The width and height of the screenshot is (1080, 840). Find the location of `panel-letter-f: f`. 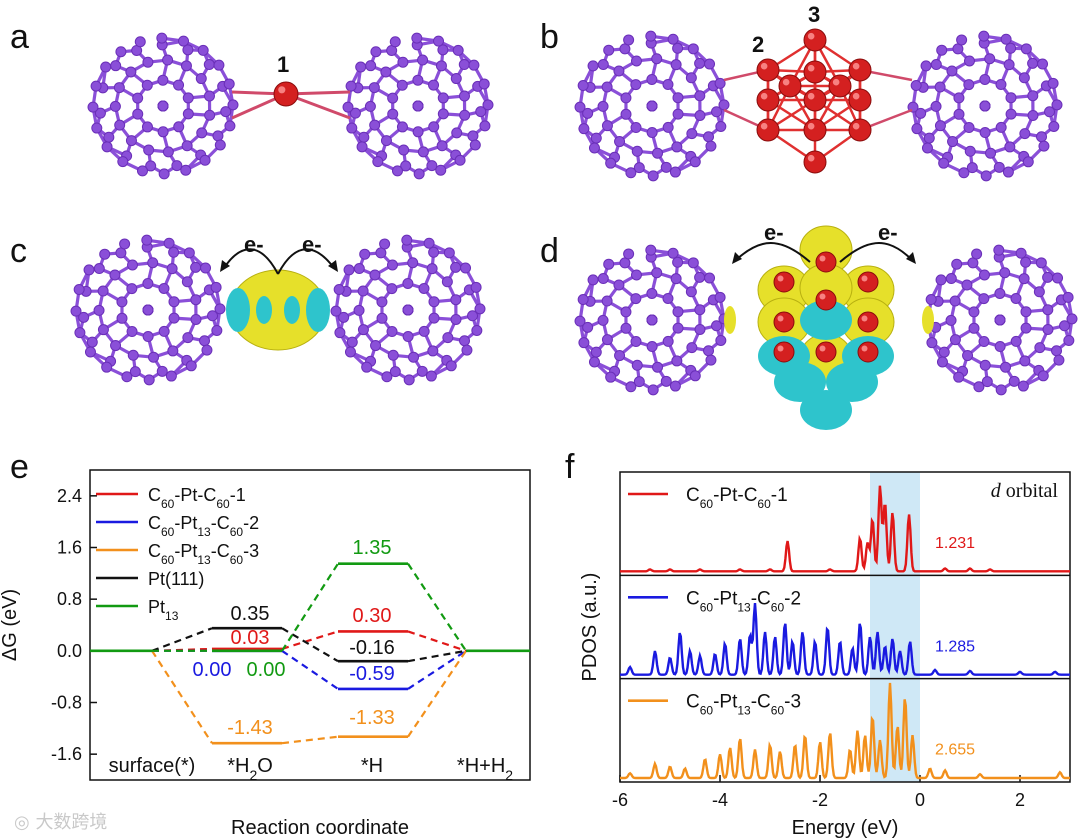

panel-letter-f: f is located at coordinates (570, 467).